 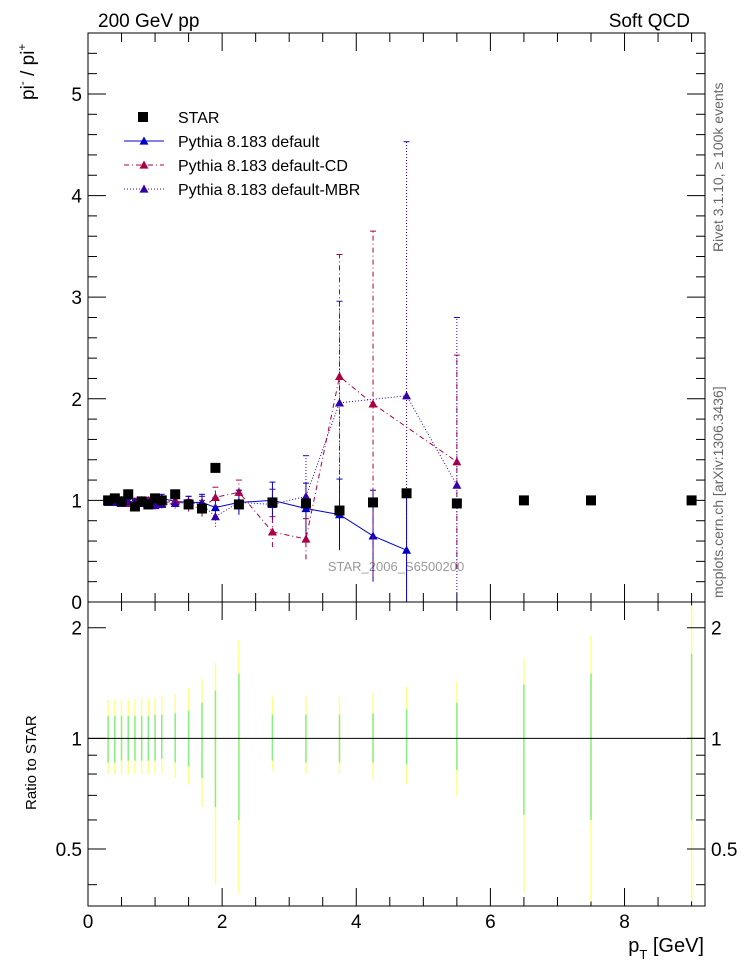 I want to click on legend-marker-default, so click(x=144, y=140).